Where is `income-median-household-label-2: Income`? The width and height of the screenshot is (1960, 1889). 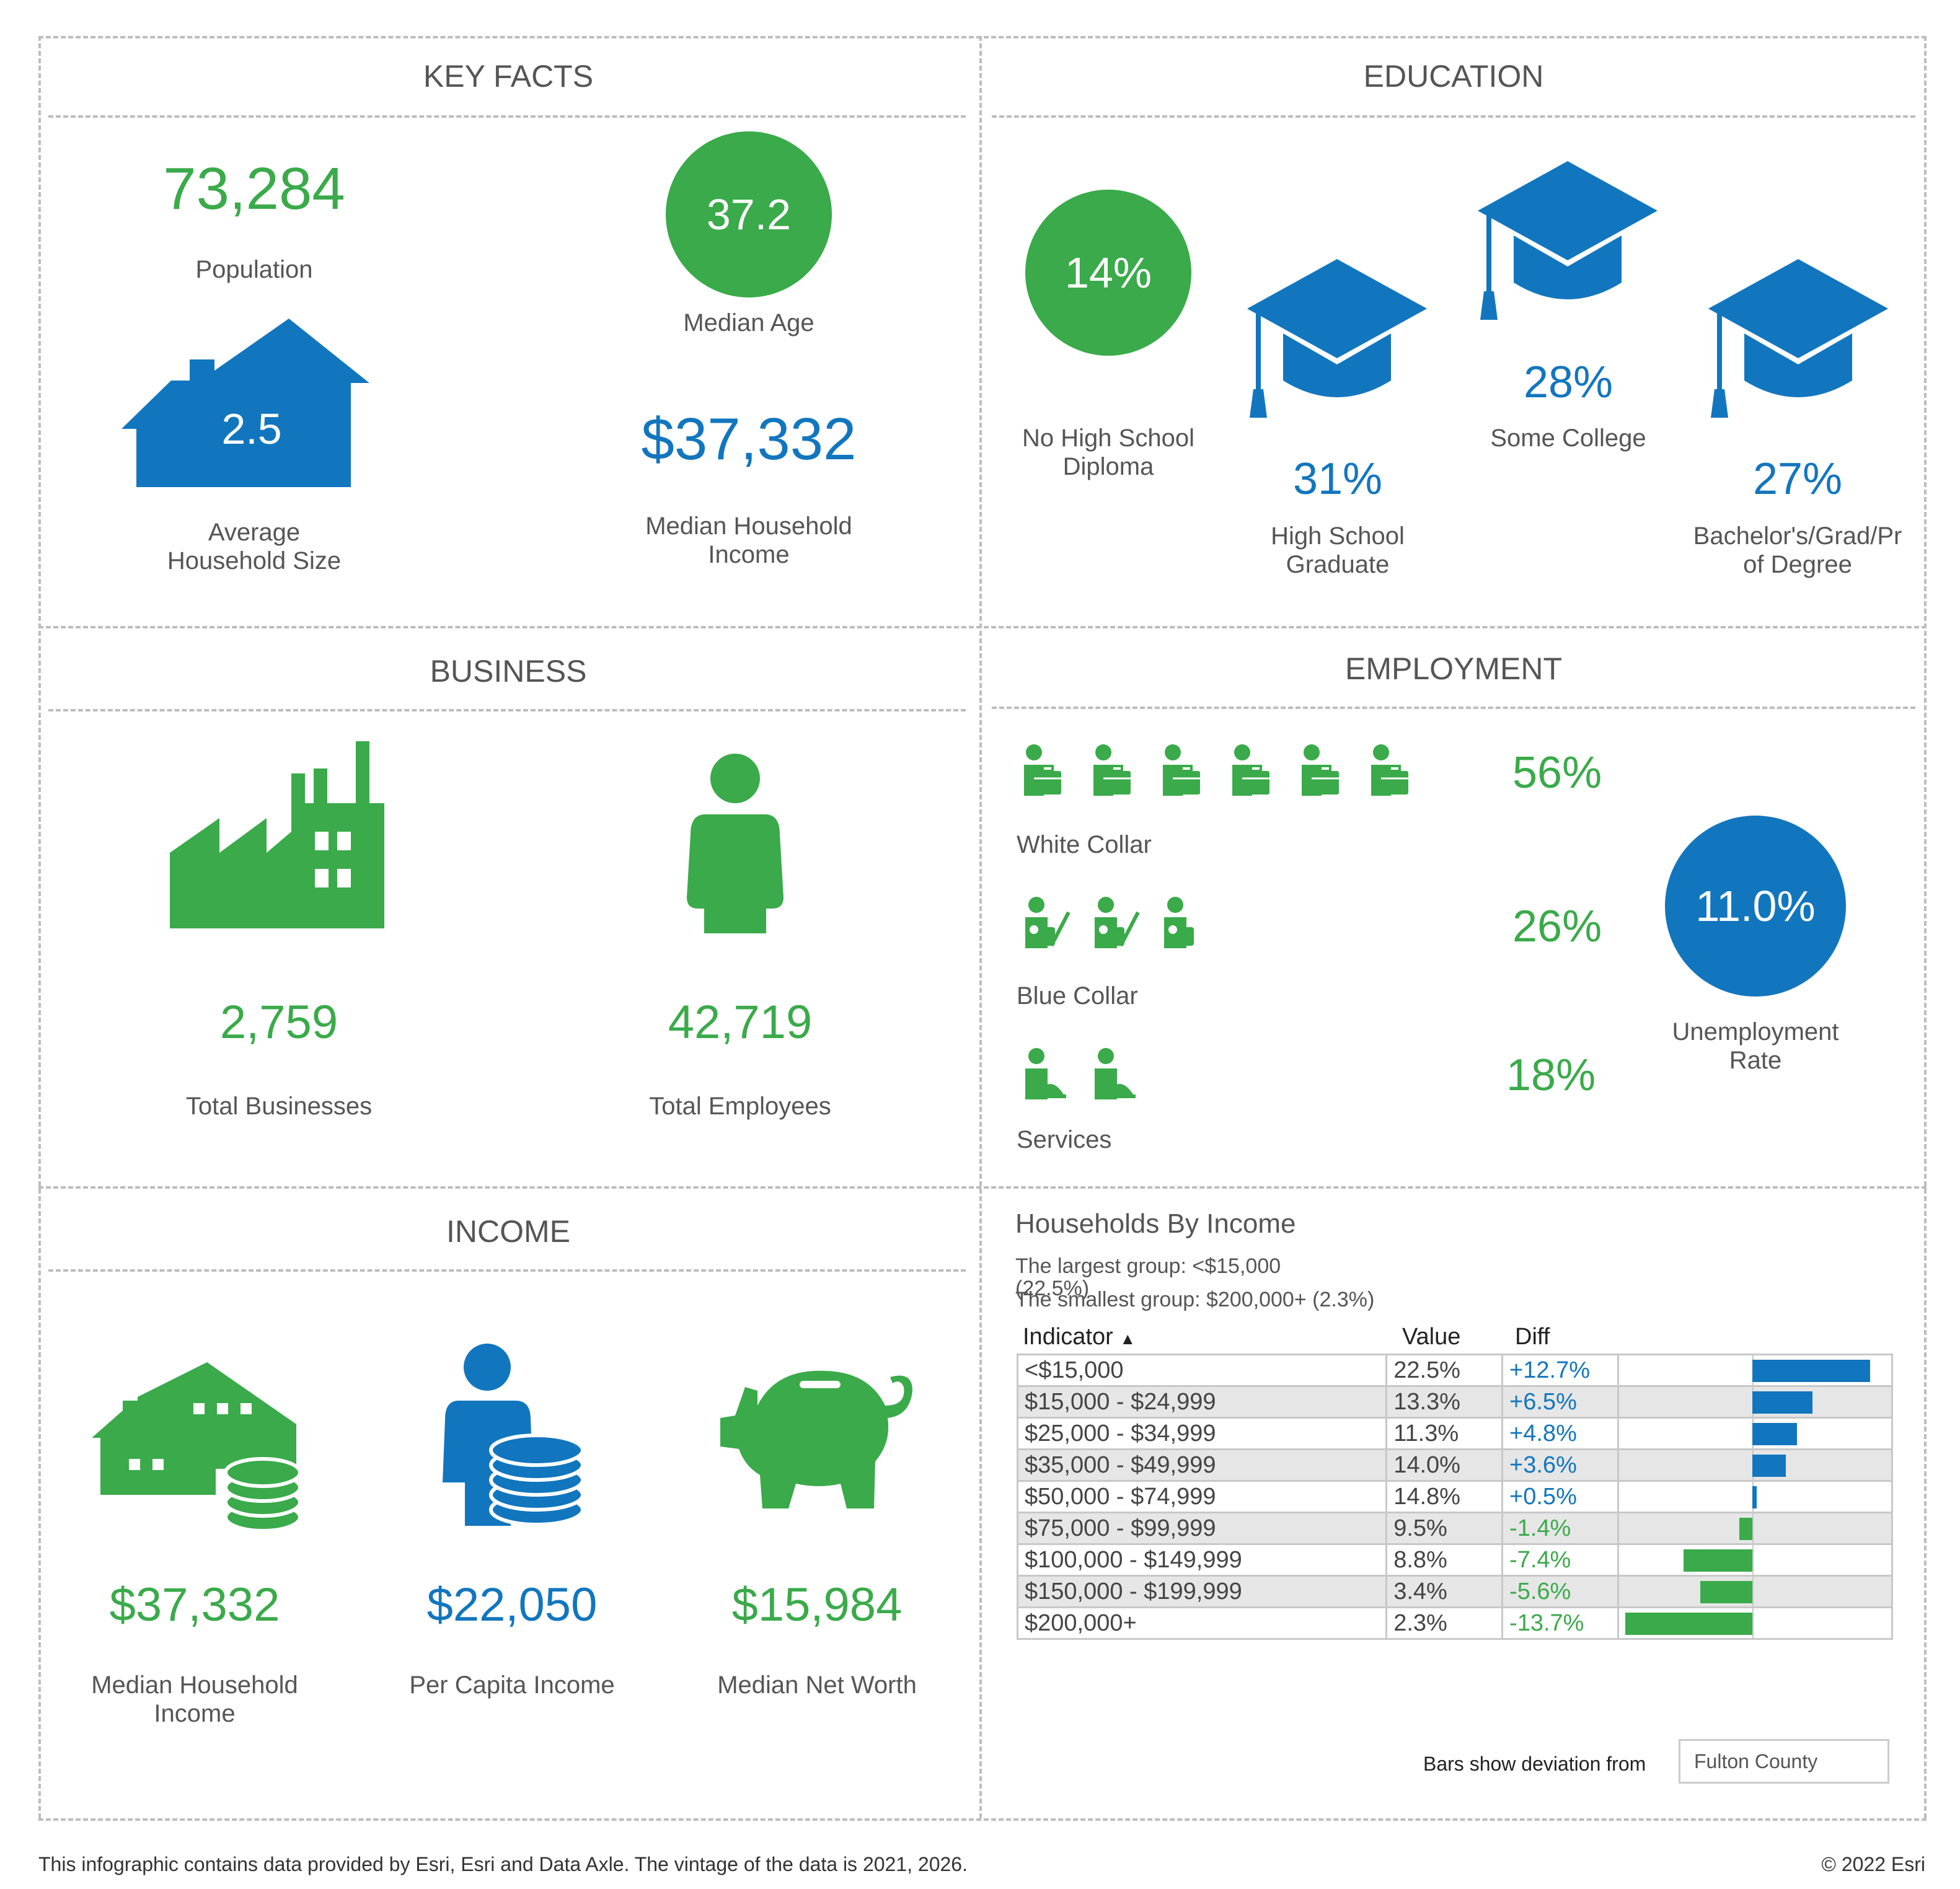 income-median-household-label-2: Income is located at coordinates (195, 1713).